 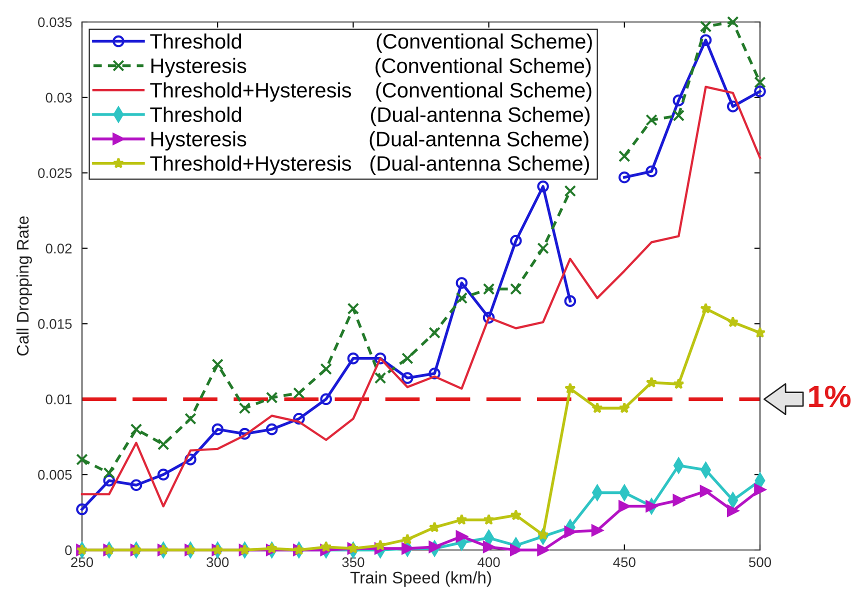 What do you see at coordinates (371, 68) in the screenshot?
I see `legend-label: Hysteresis (Conventional Scheme)` at bounding box center [371, 68].